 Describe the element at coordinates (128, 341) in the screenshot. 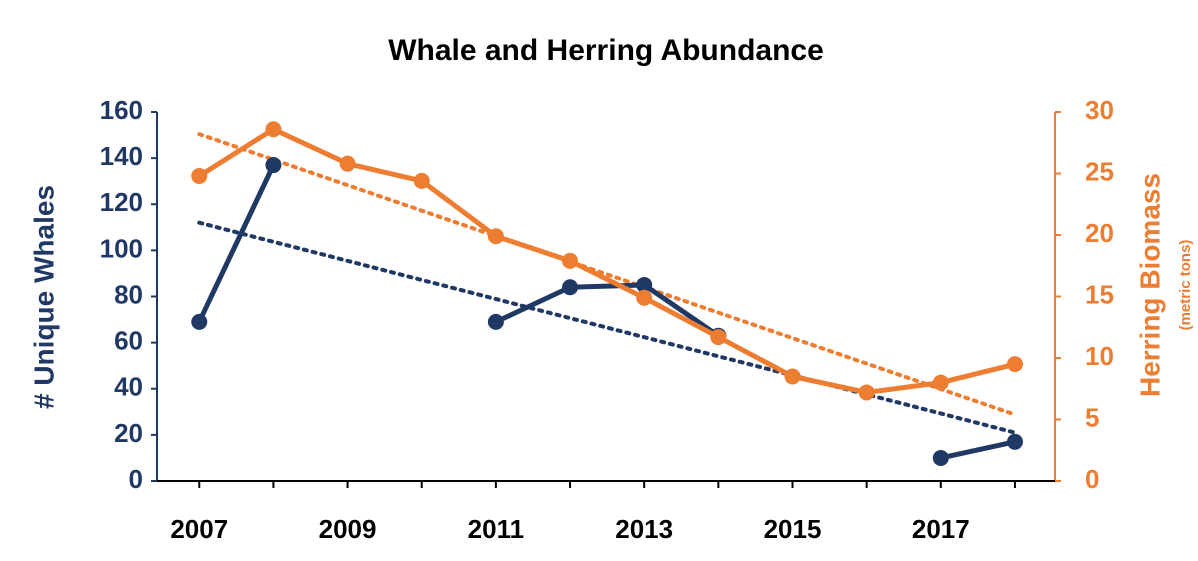

I see `y-tick-label: 60` at that location.